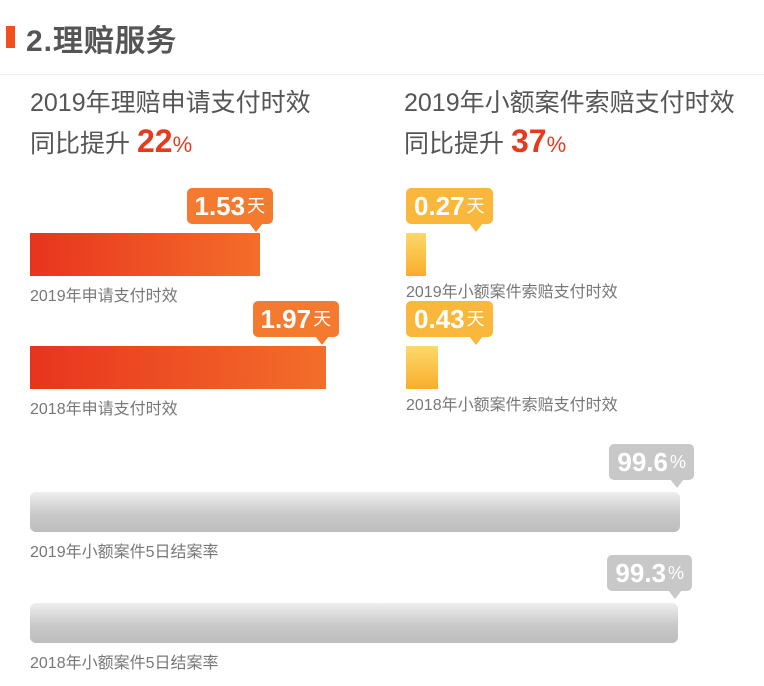  Describe the element at coordinates (382, 74) in the screenshot. I see `divider` at that location.